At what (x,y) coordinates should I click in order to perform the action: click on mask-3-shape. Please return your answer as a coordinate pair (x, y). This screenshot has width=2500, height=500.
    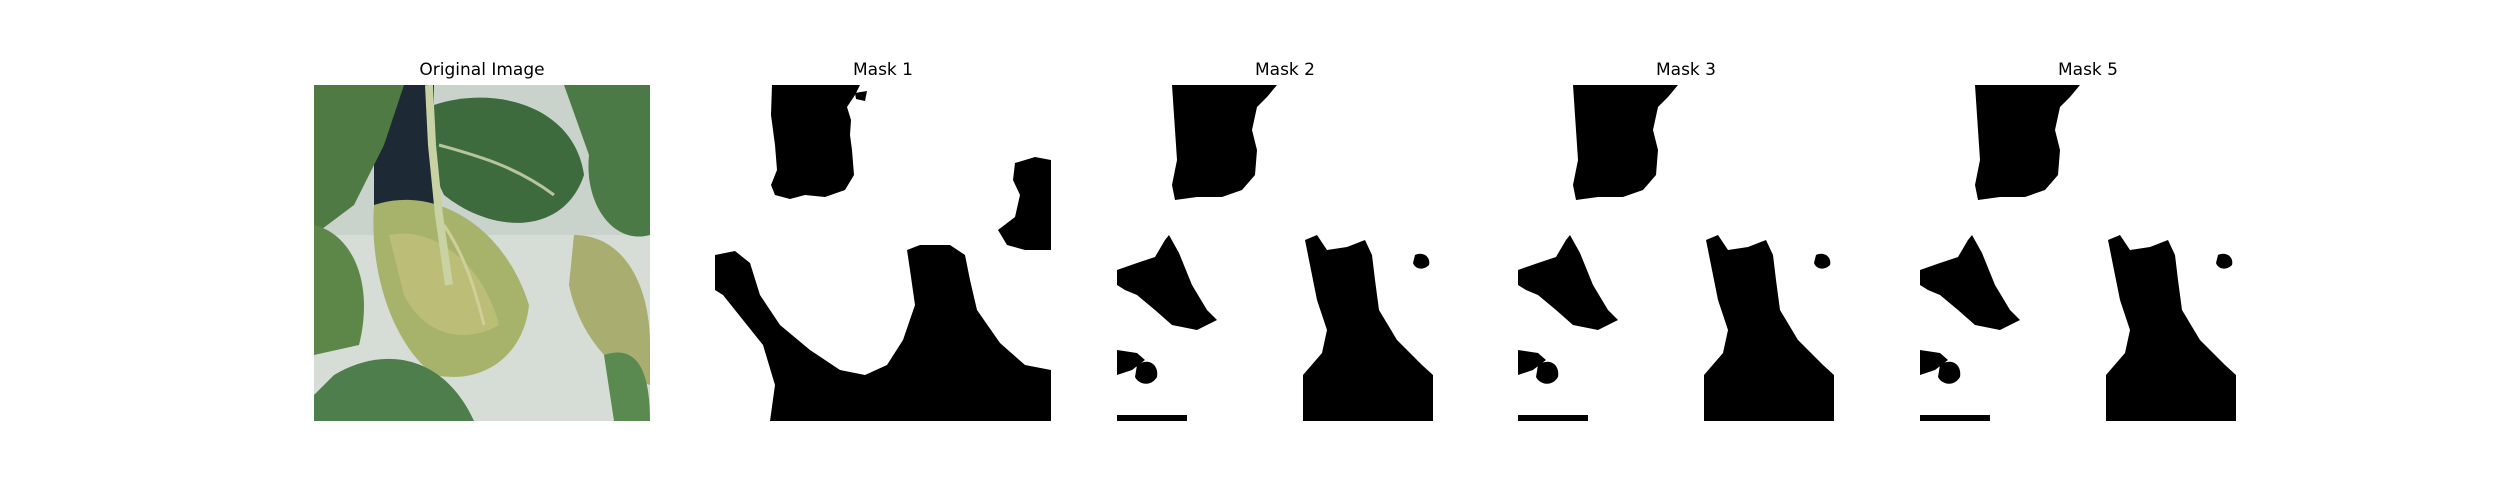
    Looking at the image, I should click on (1686, 253).